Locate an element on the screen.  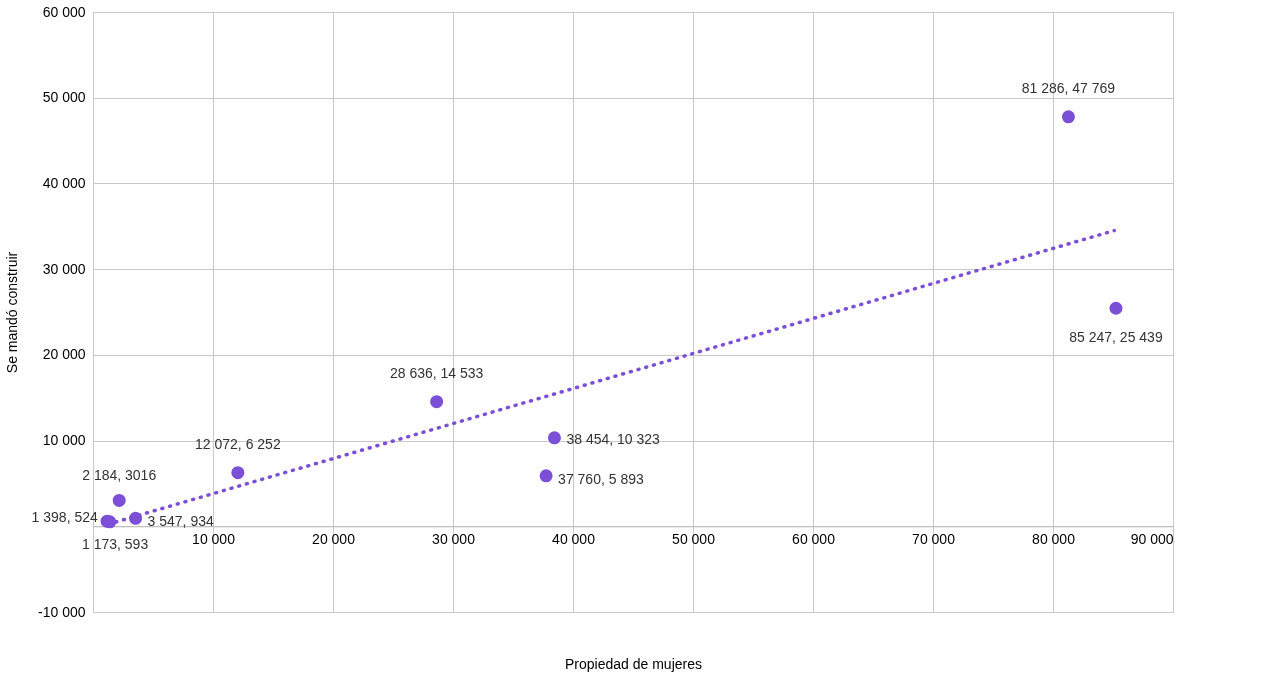
x-tick-label: 30 000 is located at coordinates (454, 538).